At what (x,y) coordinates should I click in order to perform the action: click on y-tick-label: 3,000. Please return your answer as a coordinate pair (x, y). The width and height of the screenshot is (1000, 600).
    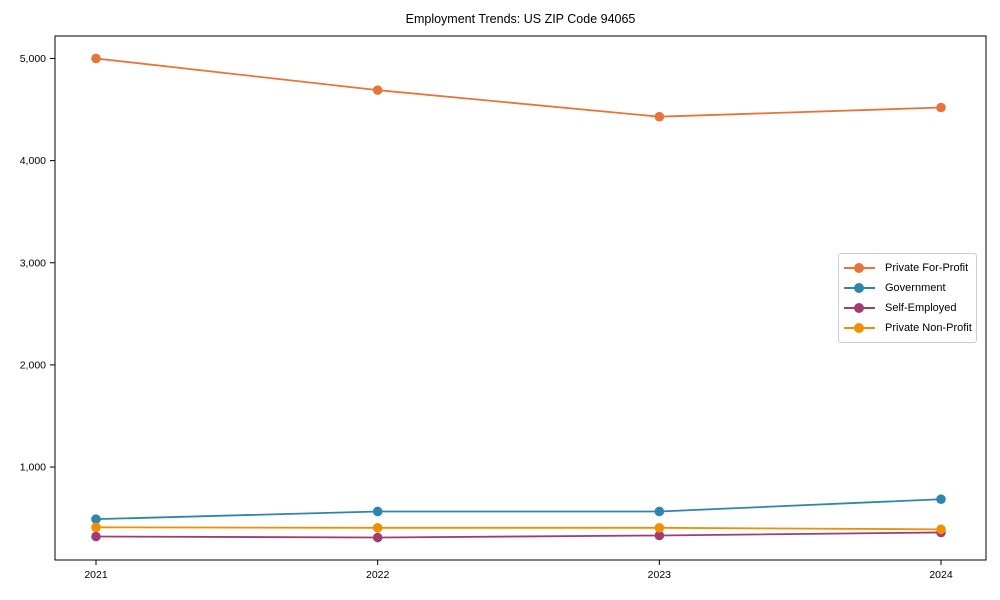
    Looking at the image, I should click on (33, 263).